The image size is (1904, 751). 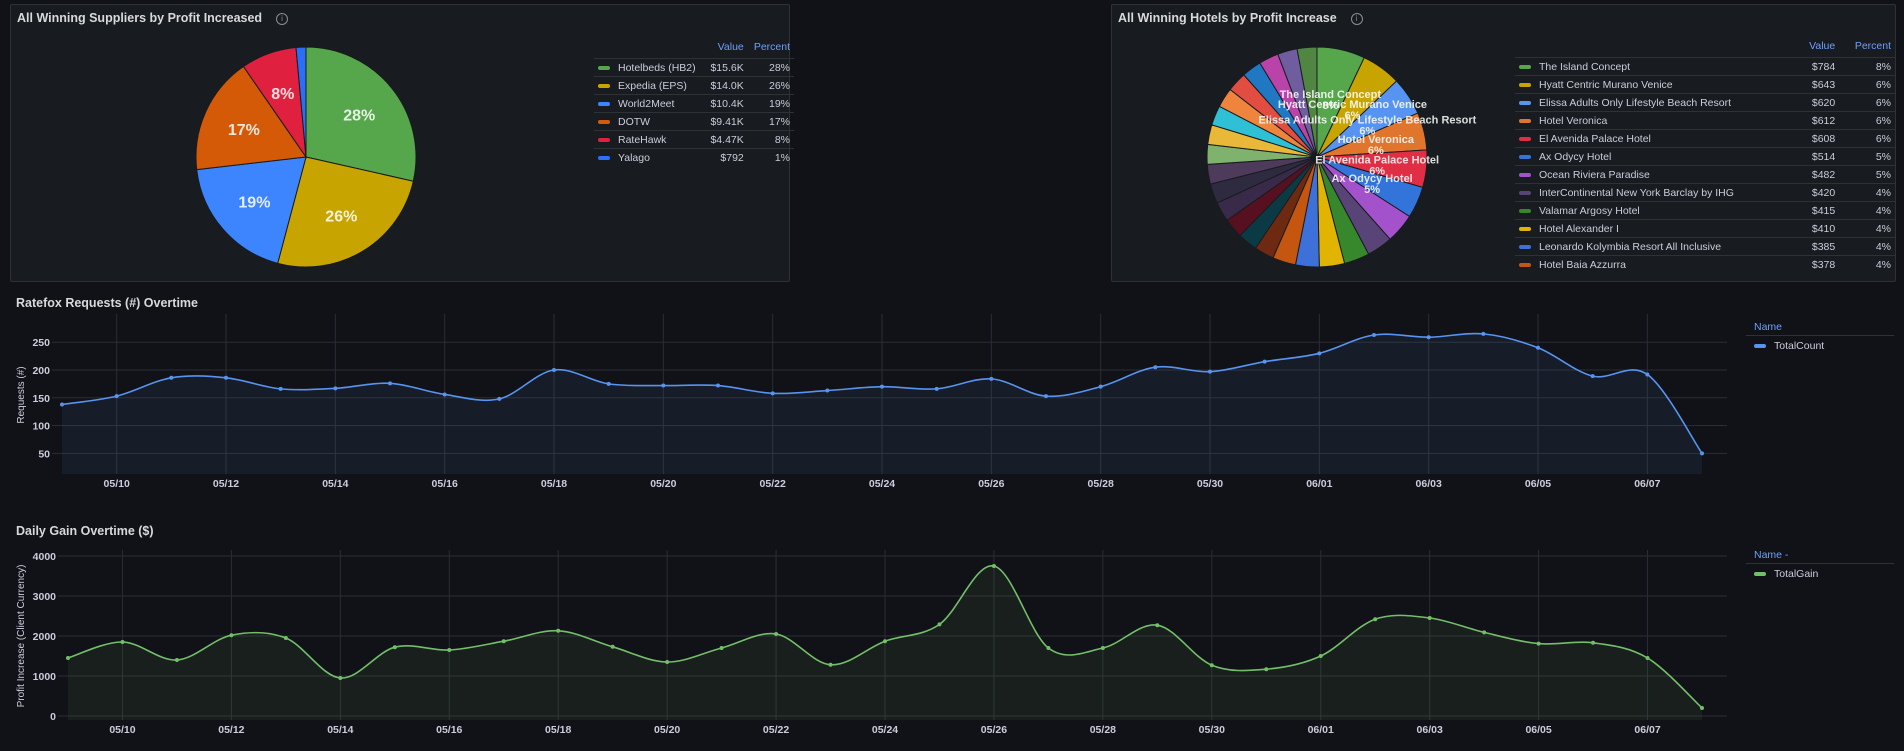 I want to click on legend-value: $385, so click(x=1818, y=246).